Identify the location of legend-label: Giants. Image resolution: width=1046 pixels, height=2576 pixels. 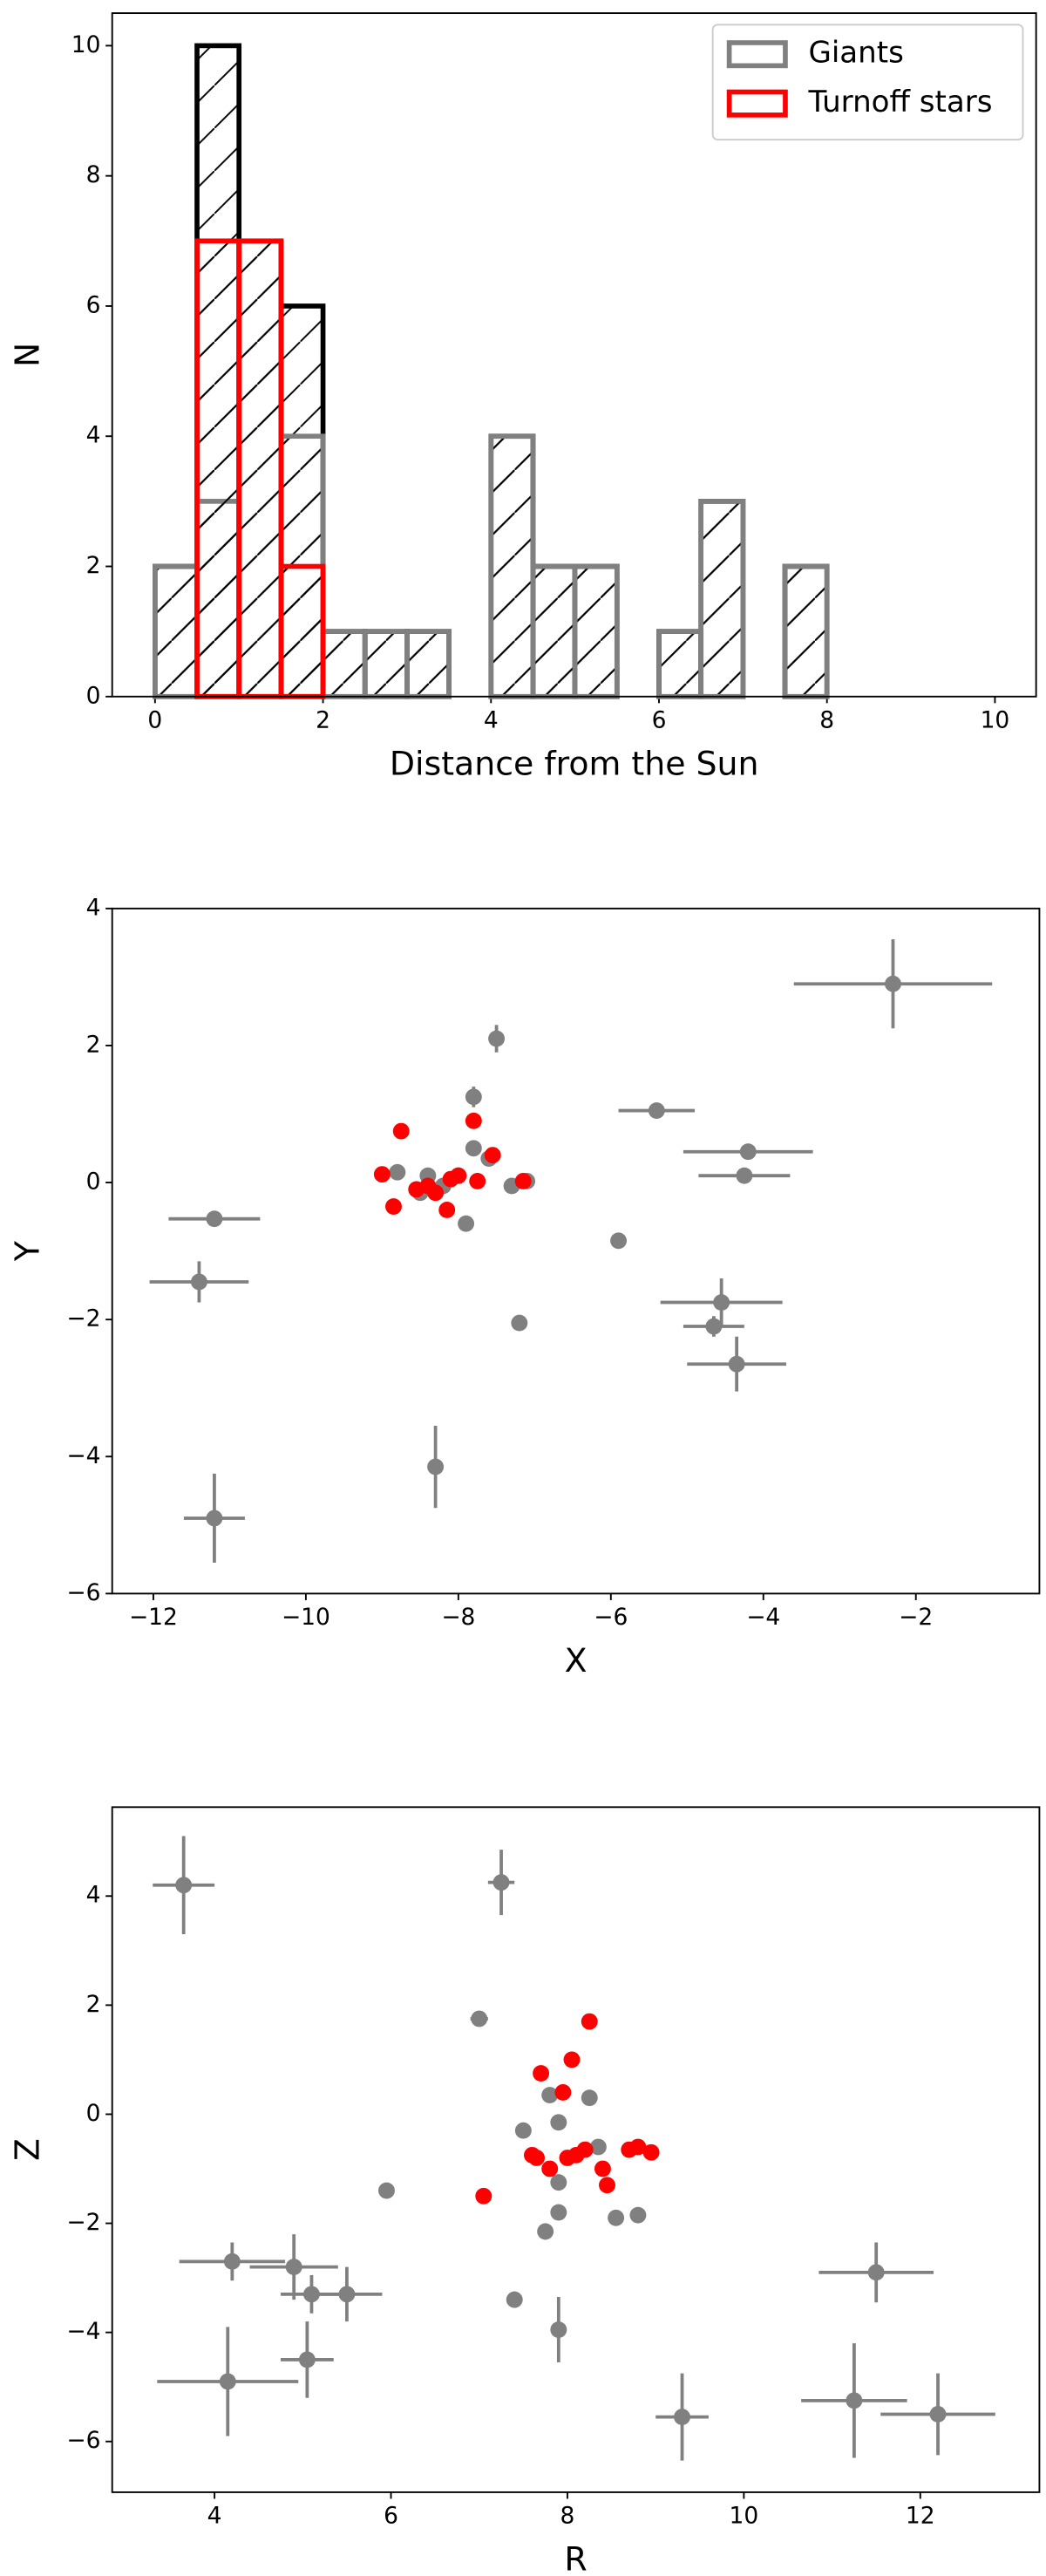
(855, 54).